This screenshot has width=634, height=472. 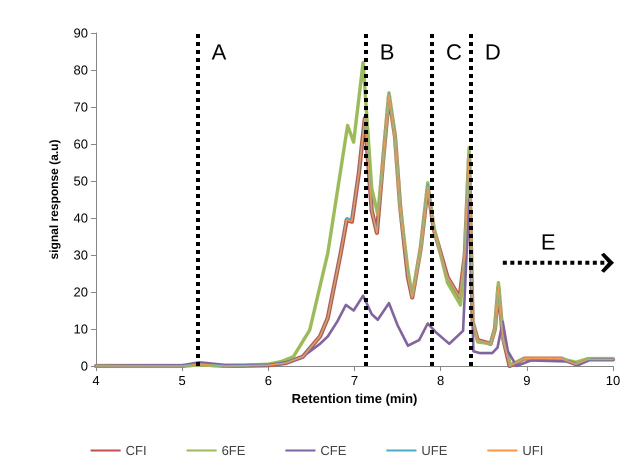 I want to click on ref-line-label: D, so click(x=492, y=52).